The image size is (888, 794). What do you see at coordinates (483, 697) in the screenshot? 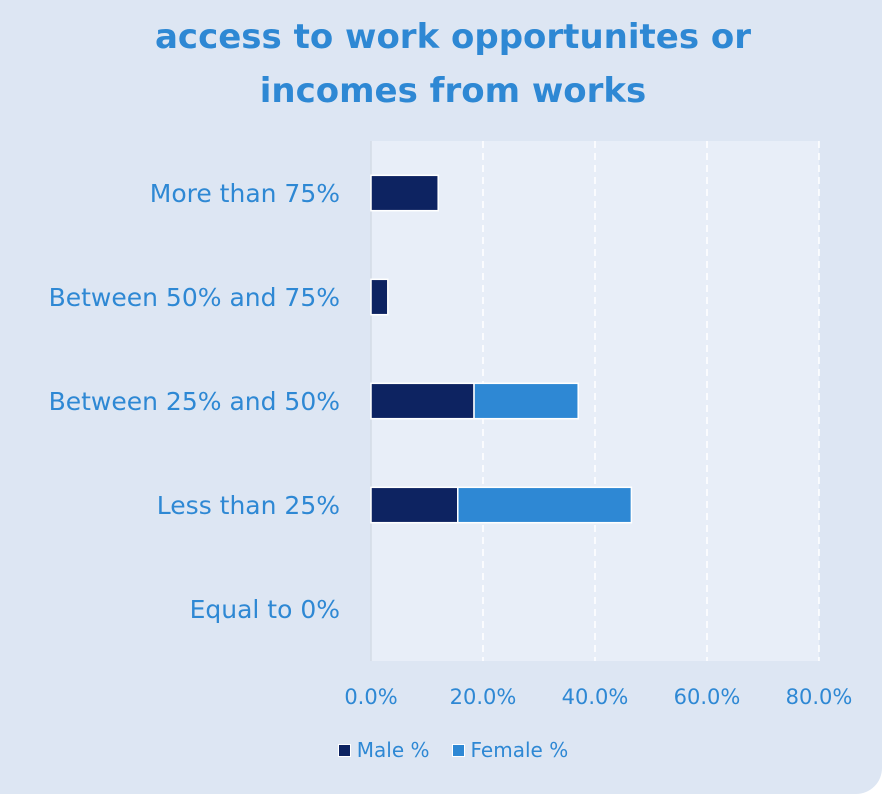
I see `x-tick-label: 20.0%` at bounding box center [483, 697].